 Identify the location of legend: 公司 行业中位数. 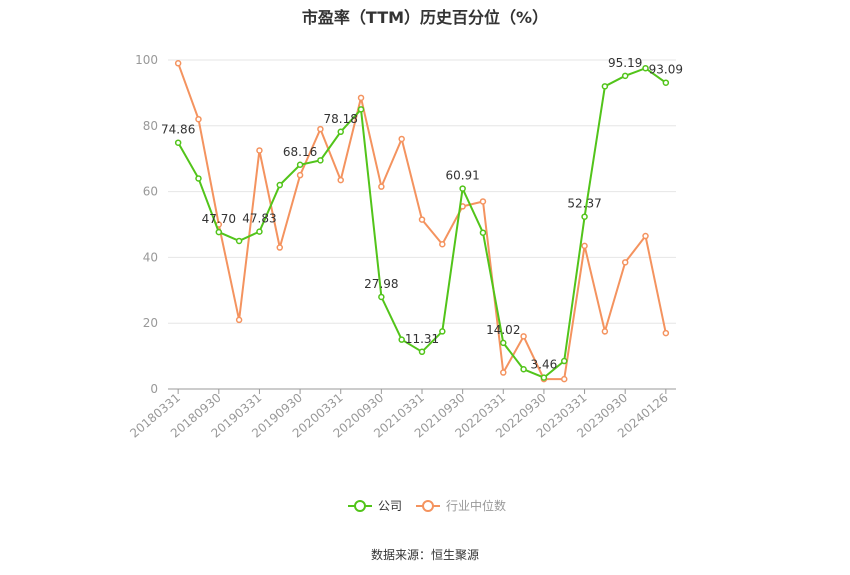
(427, 505).